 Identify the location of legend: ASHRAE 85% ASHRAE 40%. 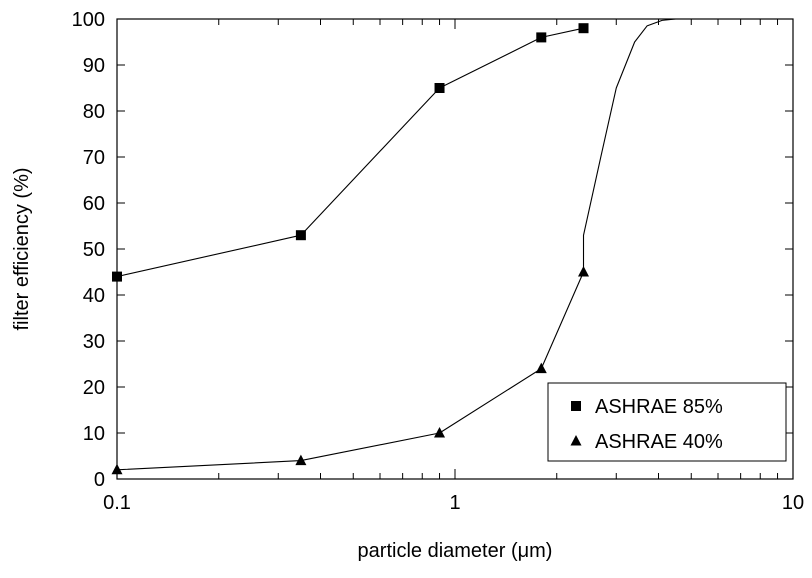
(667, 422).